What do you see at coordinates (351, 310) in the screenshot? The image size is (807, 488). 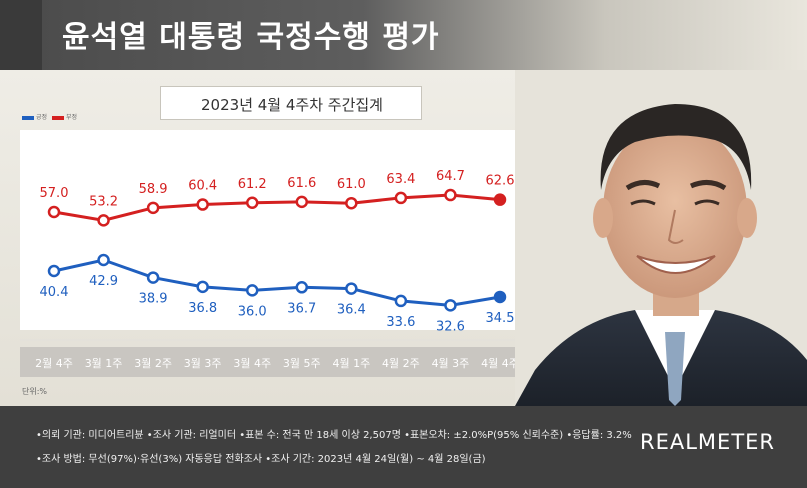 I see `data-label-positive: 36.4` at bounding box center [351, 310].